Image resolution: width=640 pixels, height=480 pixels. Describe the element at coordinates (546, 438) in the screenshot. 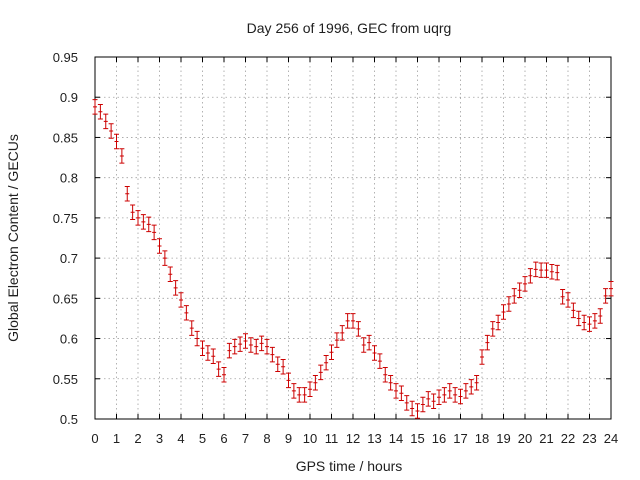

I see `x-tick-label: 21` at that location.